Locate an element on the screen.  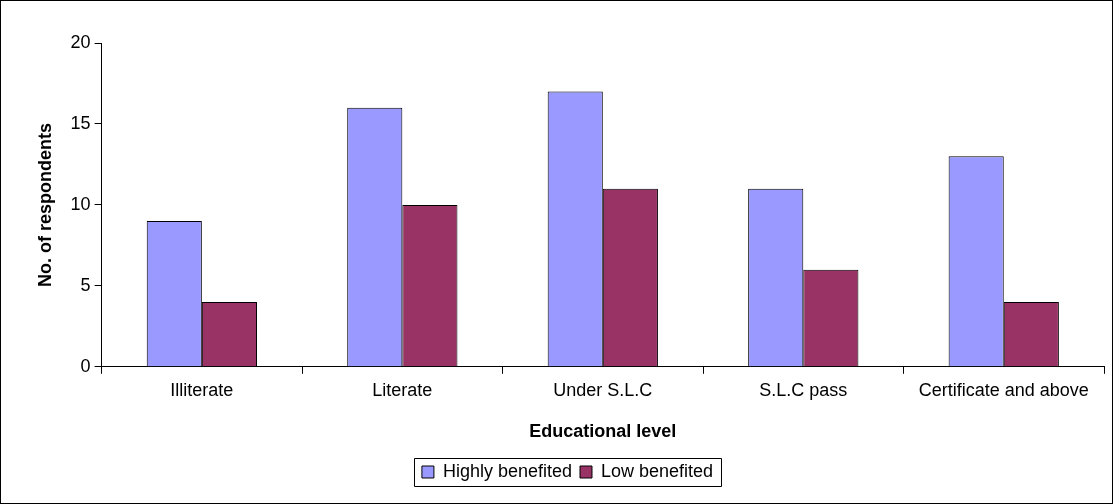
y-tick-label: 0 is located at coordinates (85, 365).